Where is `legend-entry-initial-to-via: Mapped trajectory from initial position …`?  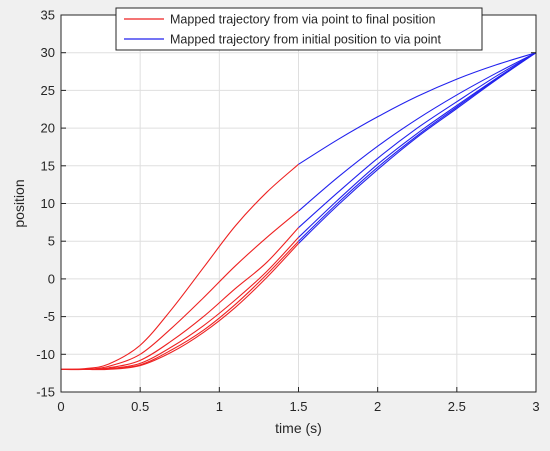 legend-entry-initial-to-via: Mapped trajectory from initial position … is located at coordinates (305, 40).